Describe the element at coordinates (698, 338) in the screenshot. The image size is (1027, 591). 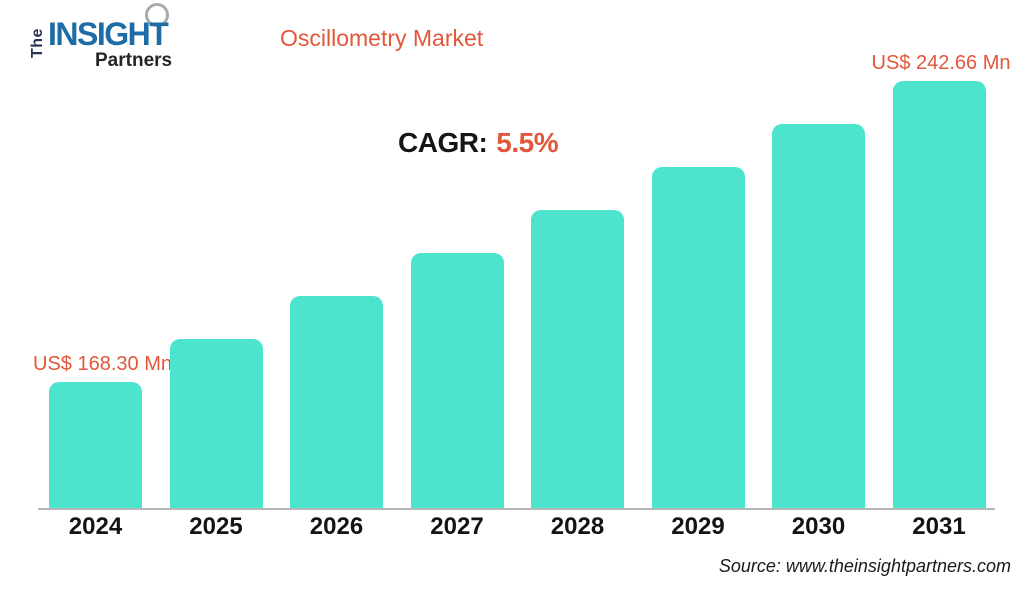
I see `bar-2029` at that location.